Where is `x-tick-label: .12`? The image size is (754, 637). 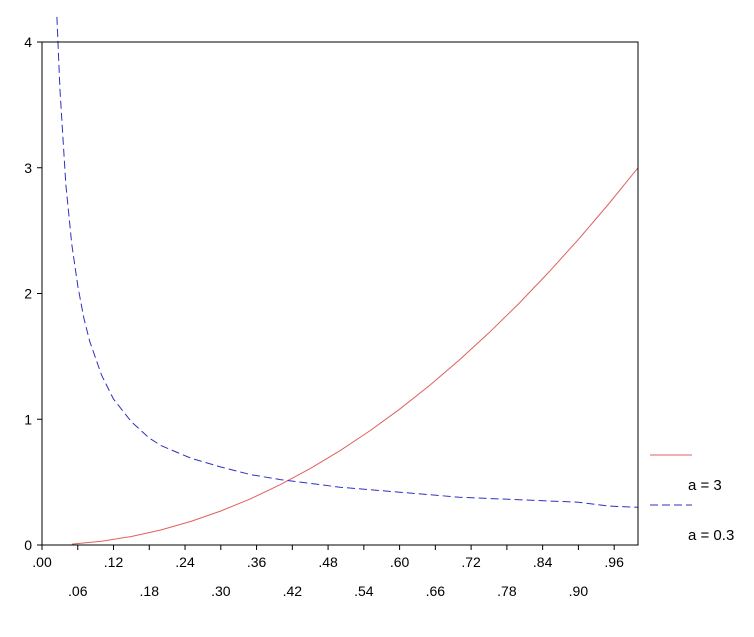 x-tick-label: .12 is located at coordinates (114, 562).